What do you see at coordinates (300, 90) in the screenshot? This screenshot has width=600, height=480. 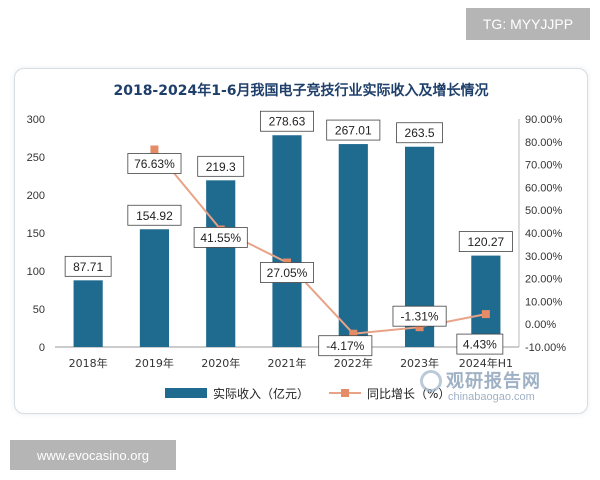 I see `chart-title: 2018-2024年1-6月我国电子竞技行业实际收入及增长情况` at bounding box center [300, 90].